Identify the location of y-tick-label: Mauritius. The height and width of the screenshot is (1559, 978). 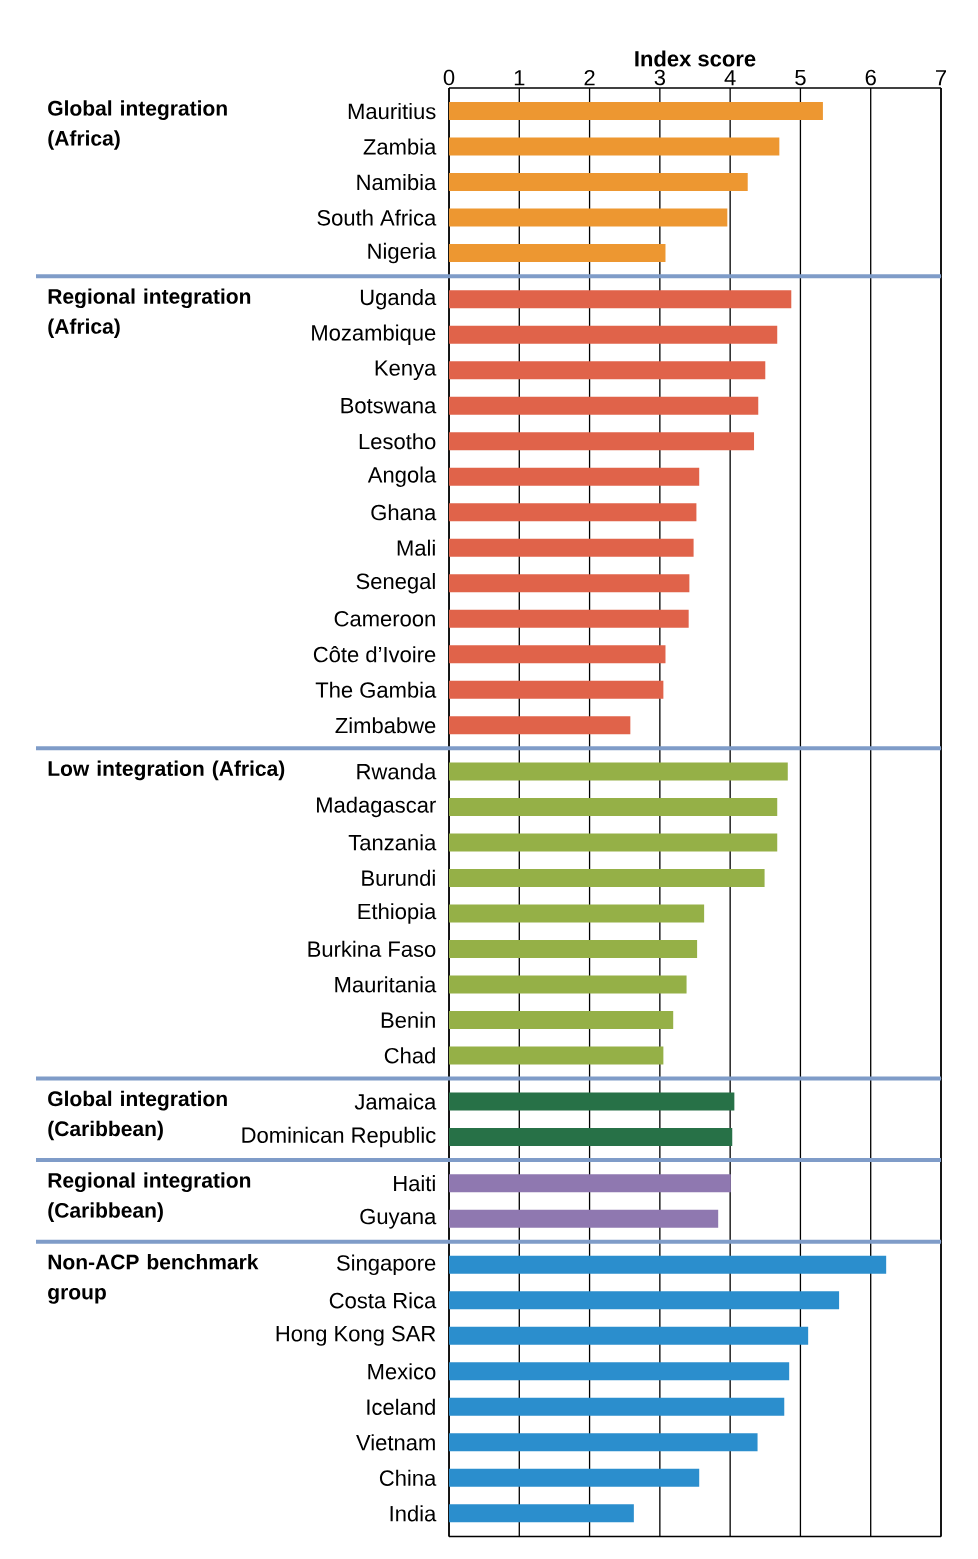
(392, 111).